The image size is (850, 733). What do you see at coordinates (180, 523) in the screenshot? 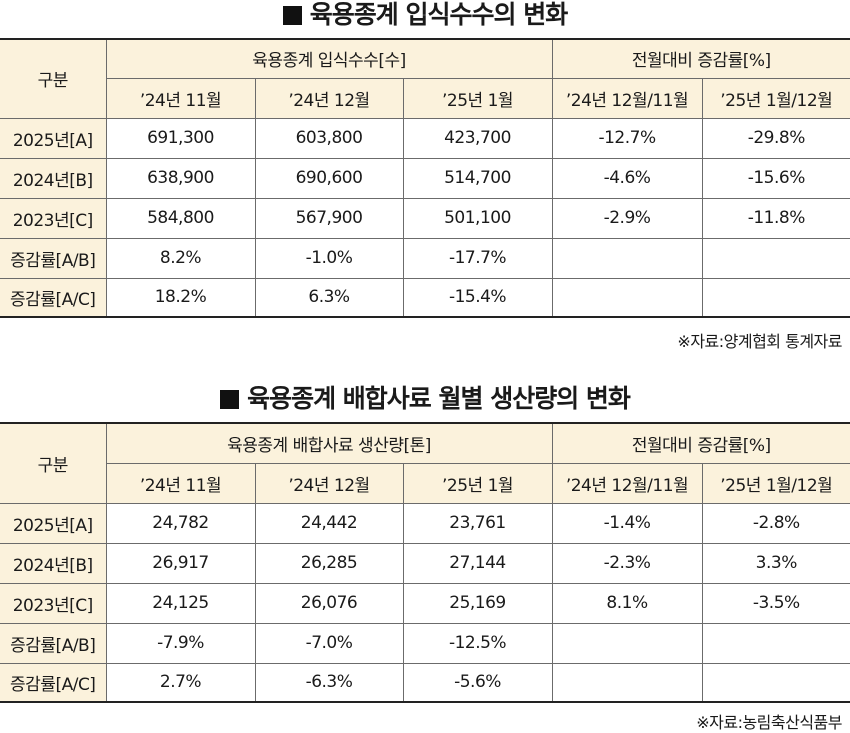
I see `table-cell: 24,782` at bounding box center [180, 523].